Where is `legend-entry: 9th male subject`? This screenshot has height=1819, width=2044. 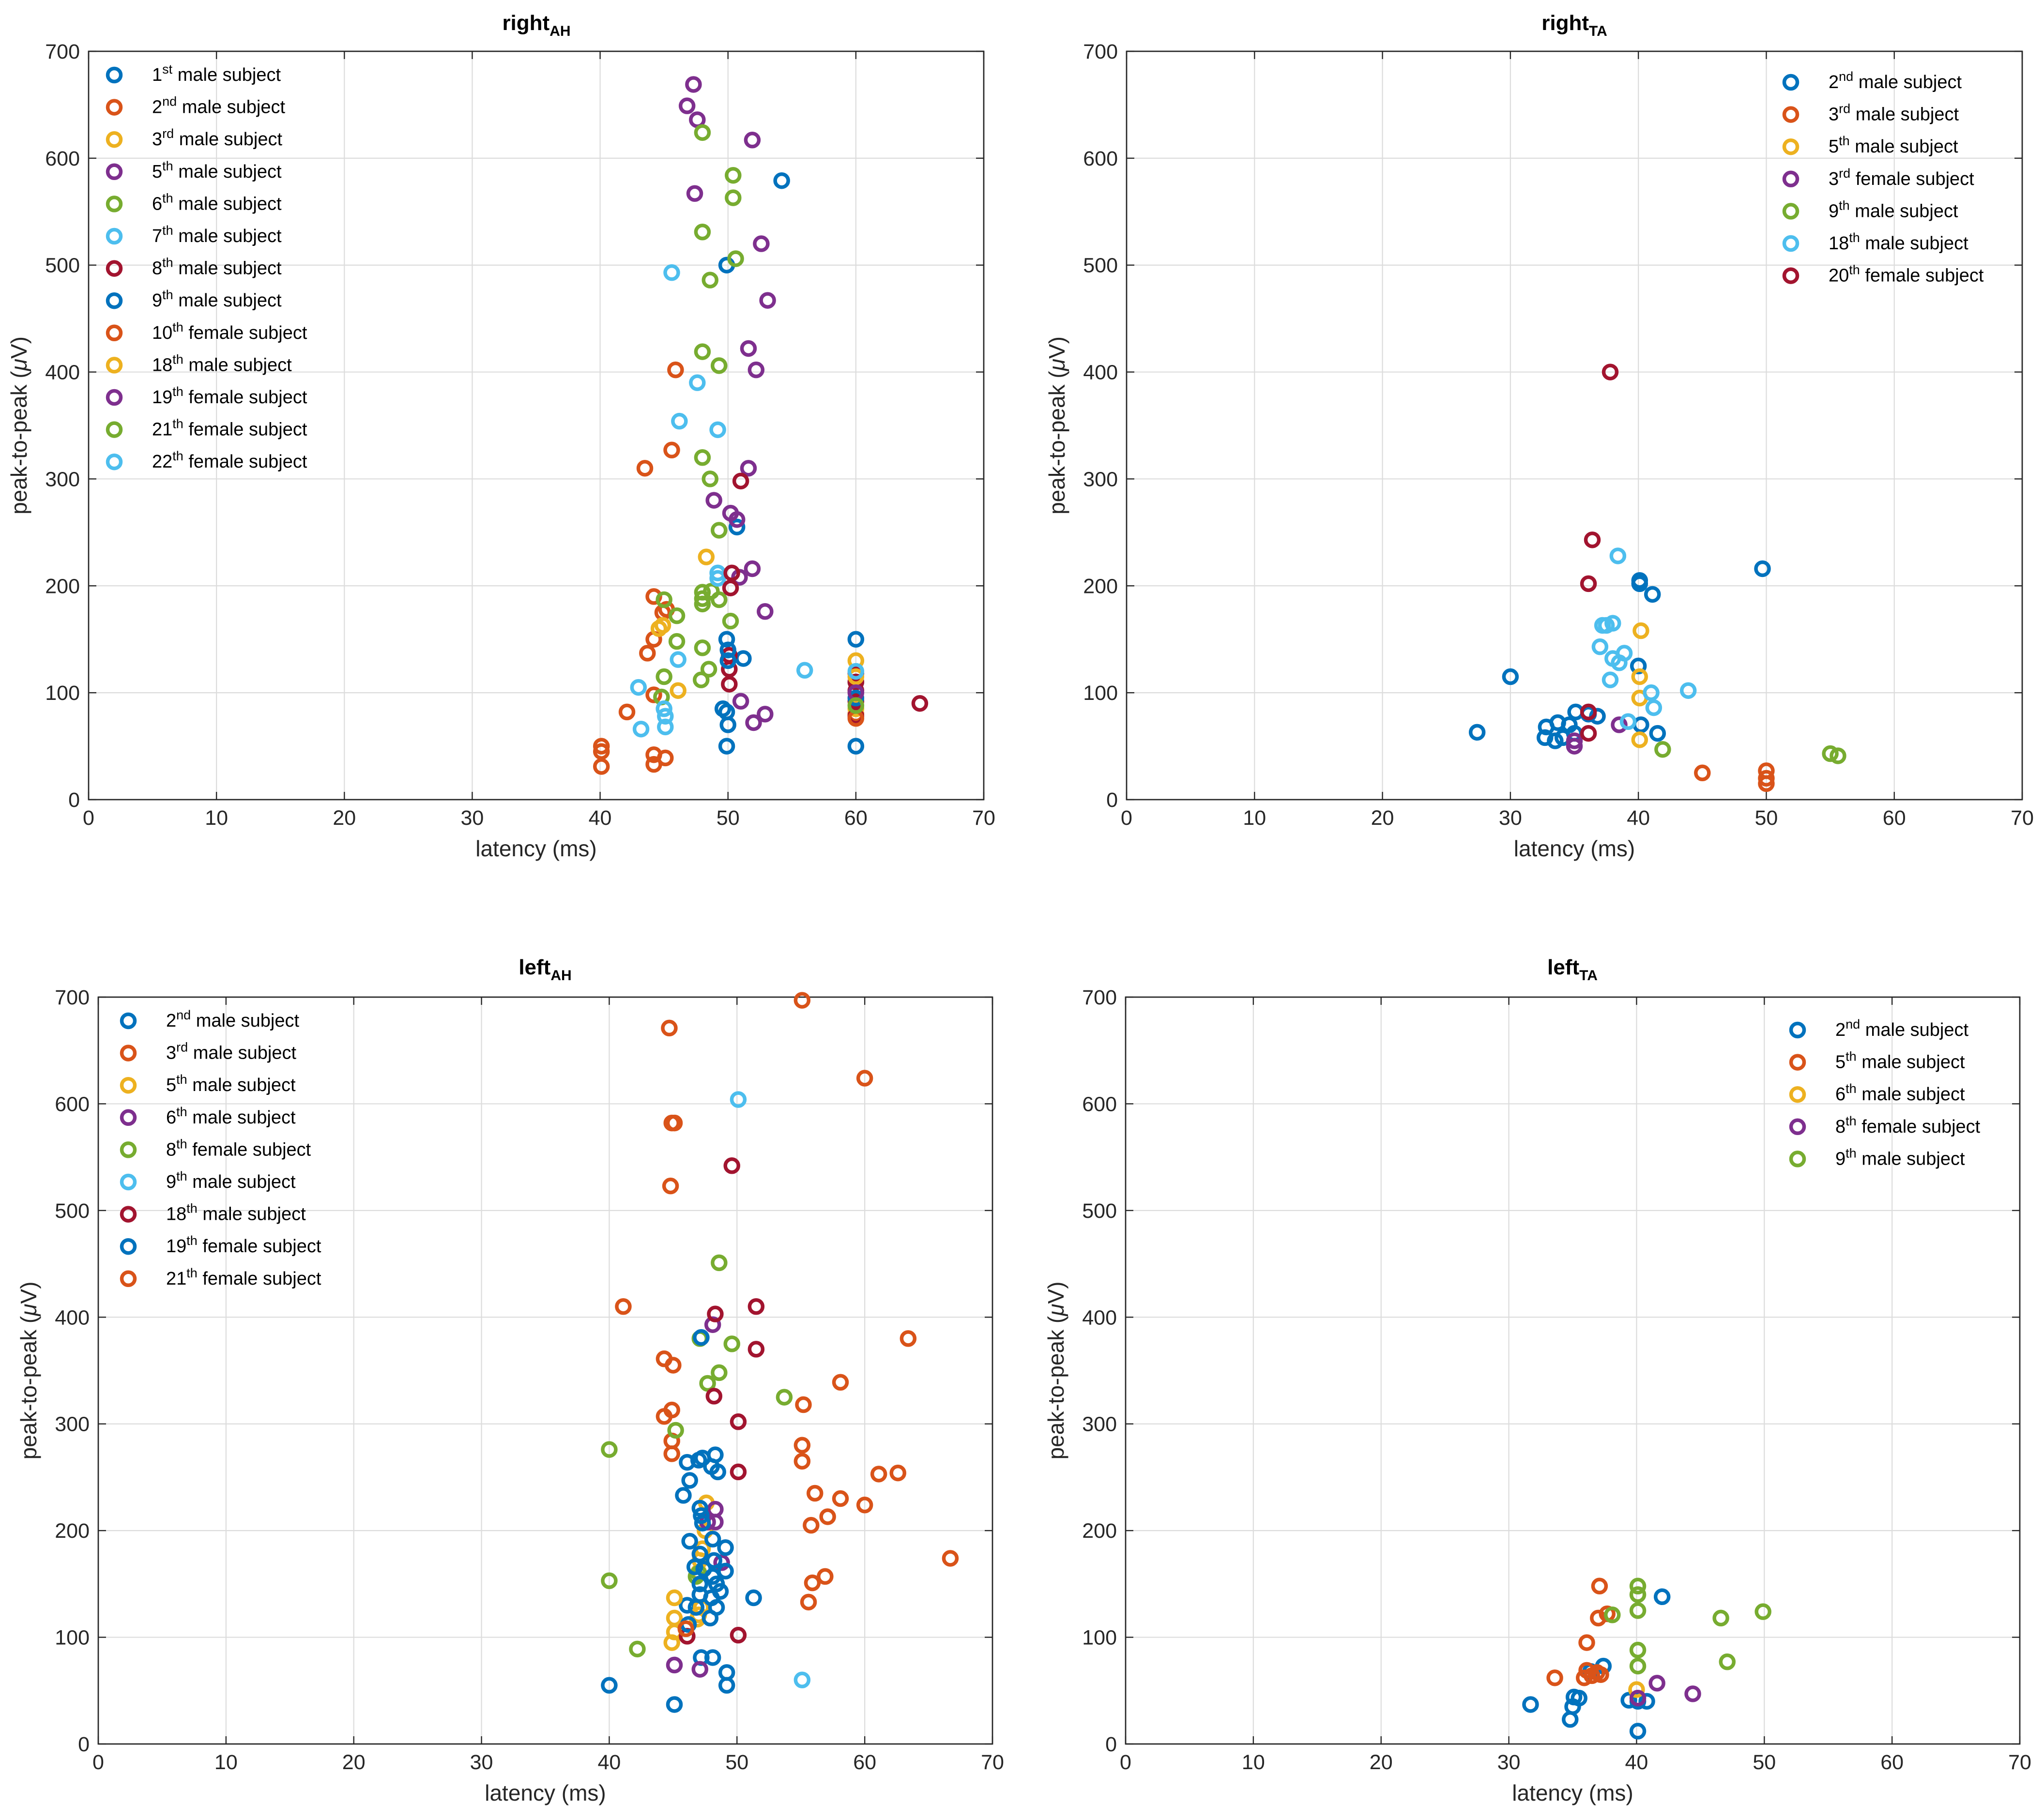
legend-entry: 9th male subject is located at coordinates (1900, 1158).